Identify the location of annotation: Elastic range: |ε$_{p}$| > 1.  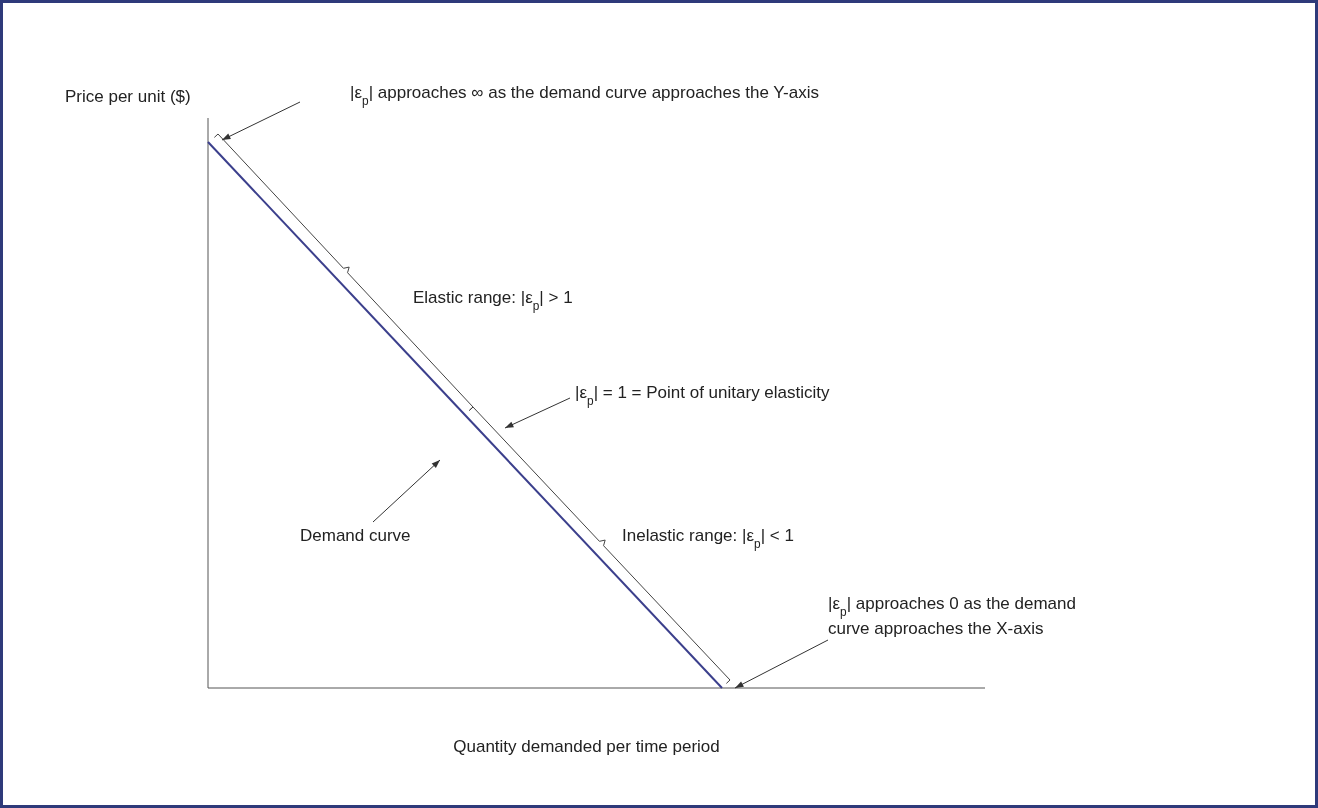
(493, 300).